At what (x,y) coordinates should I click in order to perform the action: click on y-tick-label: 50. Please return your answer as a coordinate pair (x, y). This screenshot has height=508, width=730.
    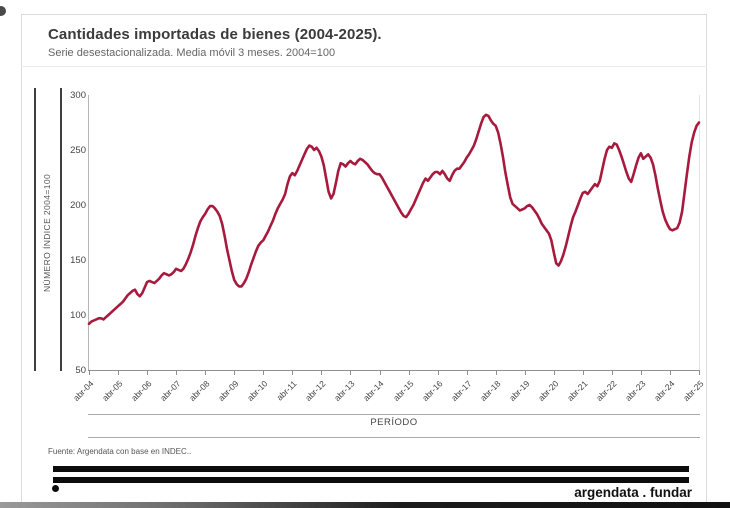
    Looking at the image, I should click on (80, 370).